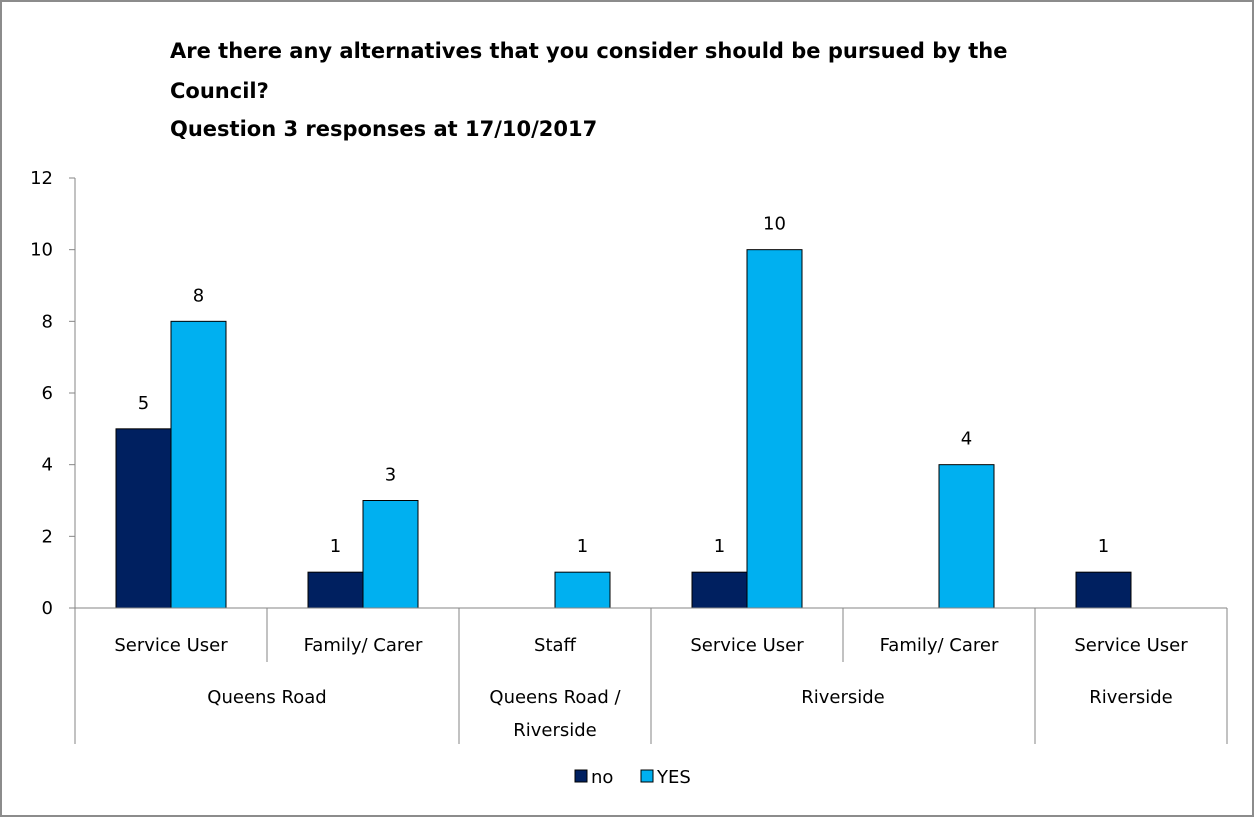  What do you see at coordinates (266, 697) in the screenshot?
I see `x-group-label: Queens Road` at bounding box center [266, 697].